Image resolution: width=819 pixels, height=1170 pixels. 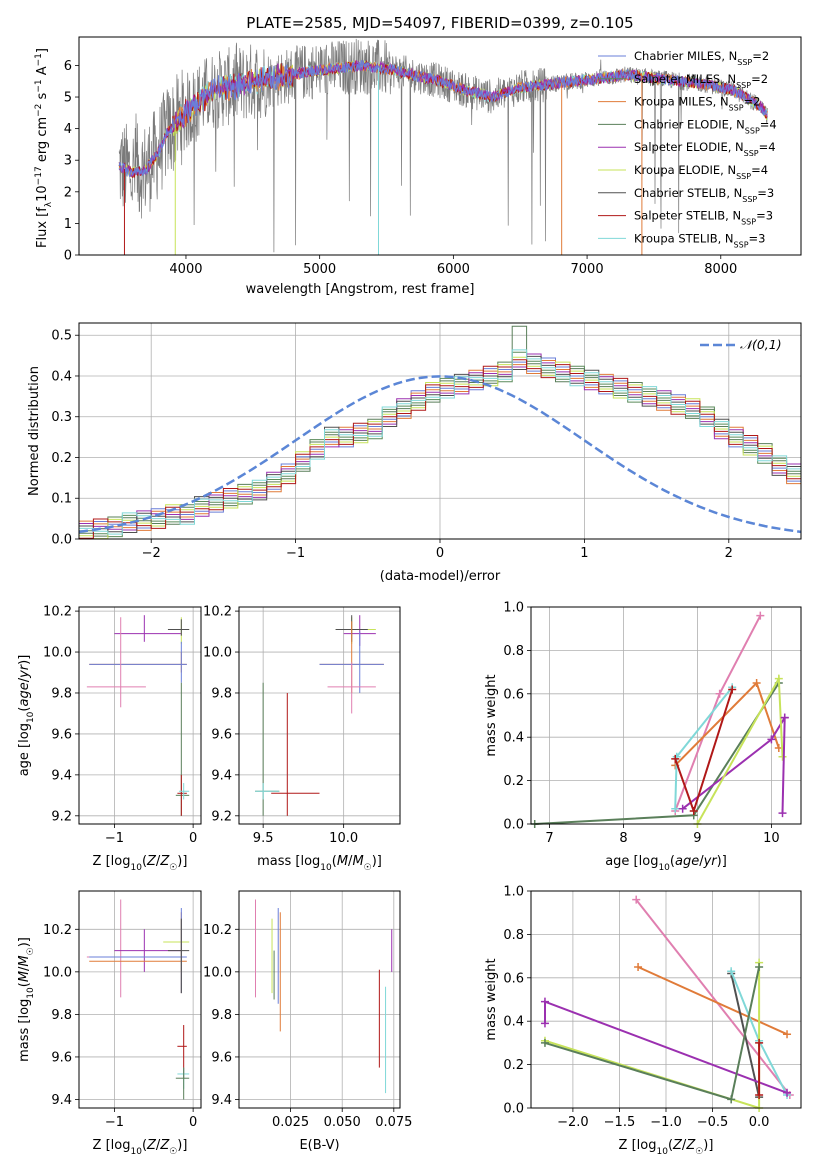 What do you see at coordinates (319, 269) in the screenshot?
I see `x-tick-label: 5000` at bounding box center [319, 269].